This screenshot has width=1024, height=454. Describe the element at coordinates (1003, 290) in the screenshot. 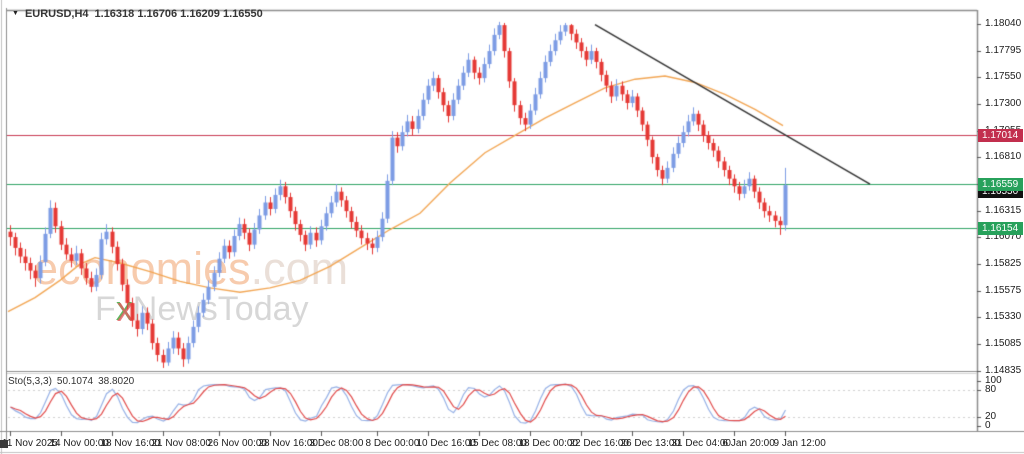

I see `price-axis-label: 1.15575` at that location.